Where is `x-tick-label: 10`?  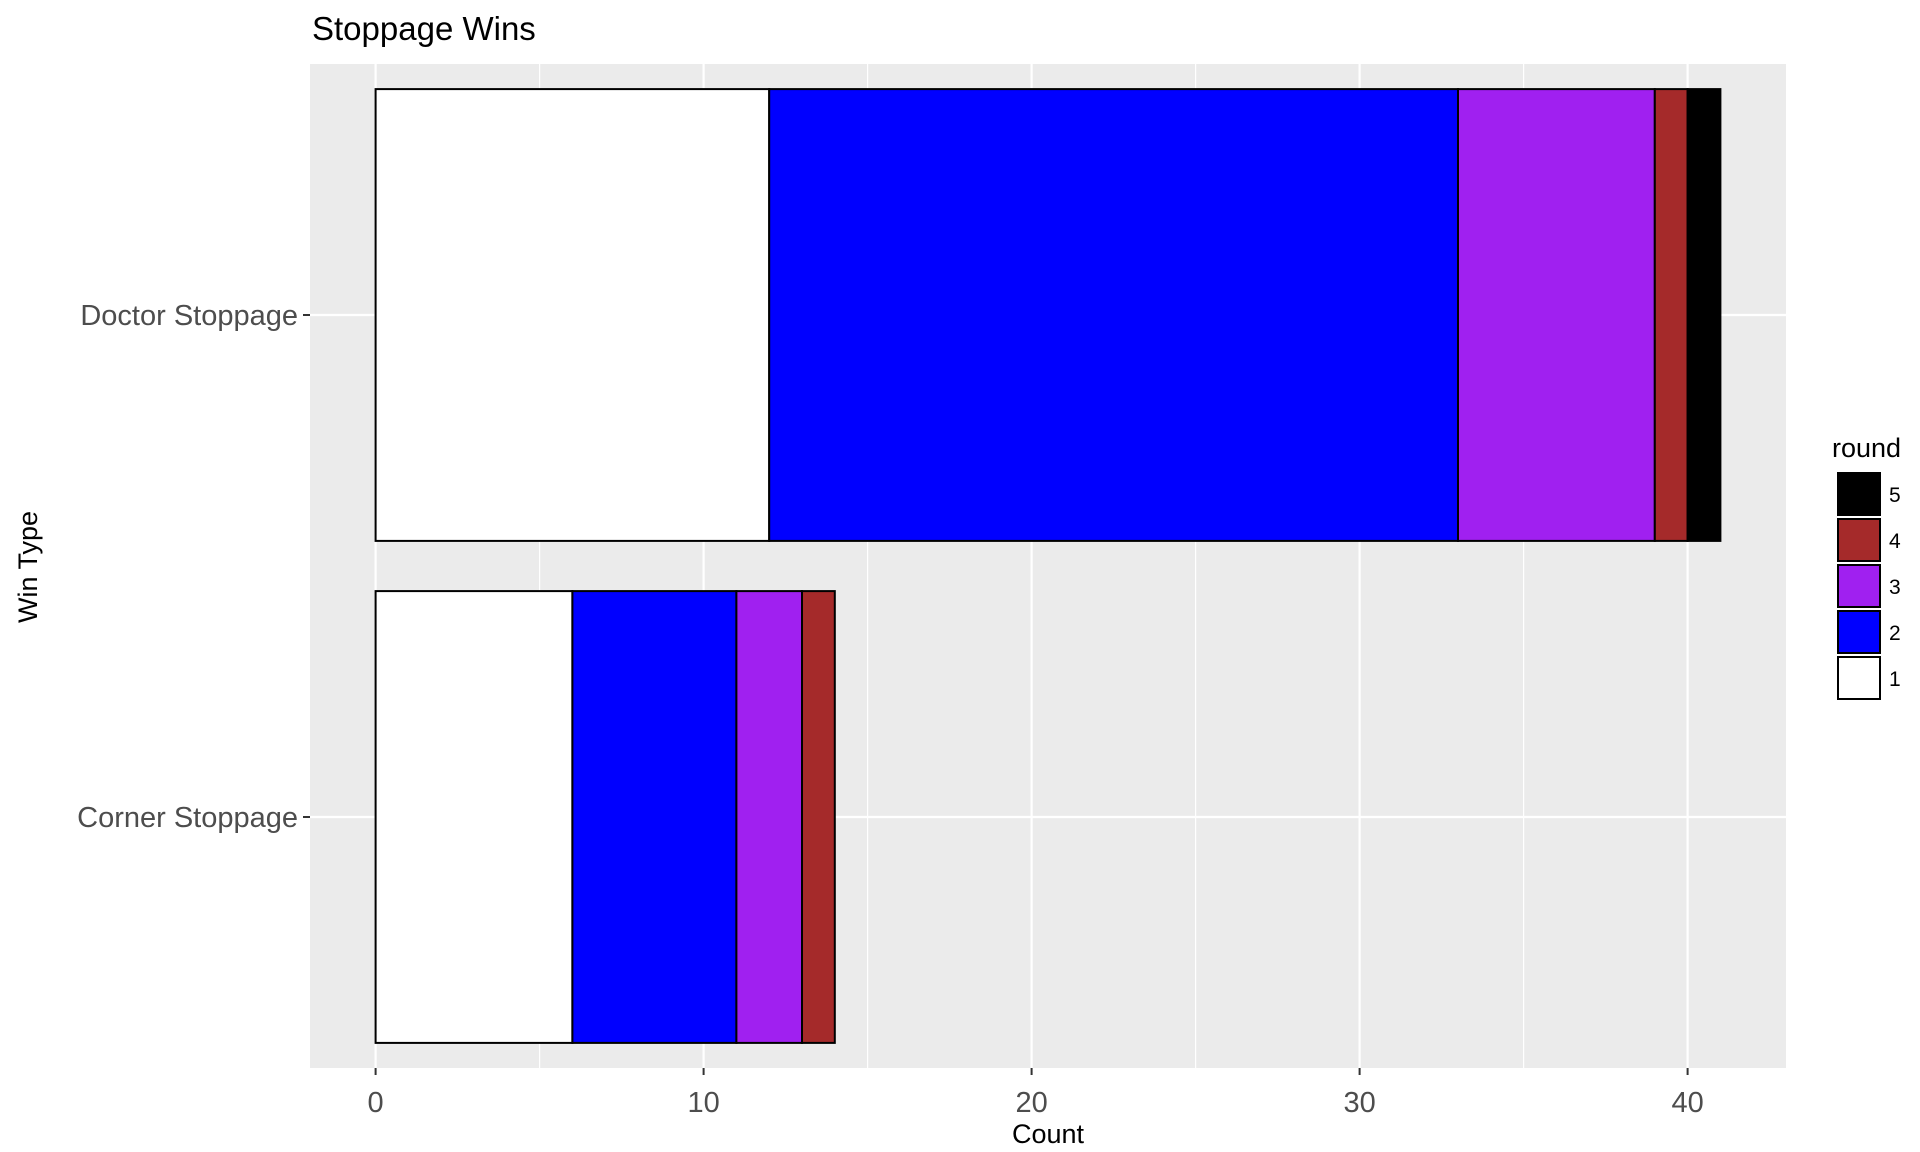 x-tick-label: 10 is located at coordinates (703, 1103).